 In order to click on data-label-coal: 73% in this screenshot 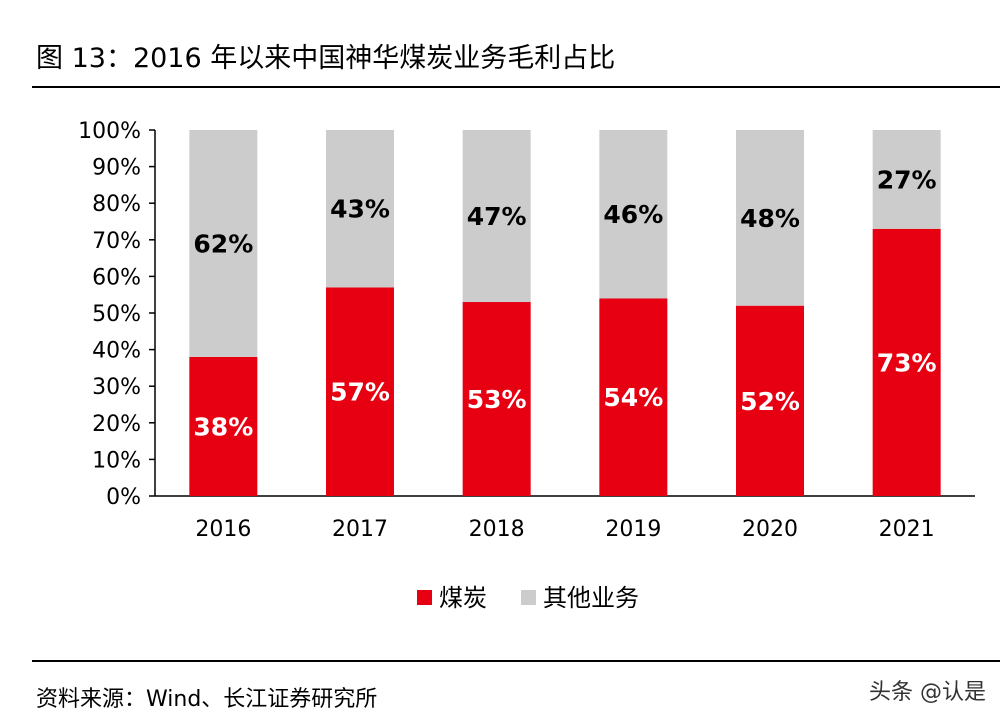, I will do `click(907, 362)`.